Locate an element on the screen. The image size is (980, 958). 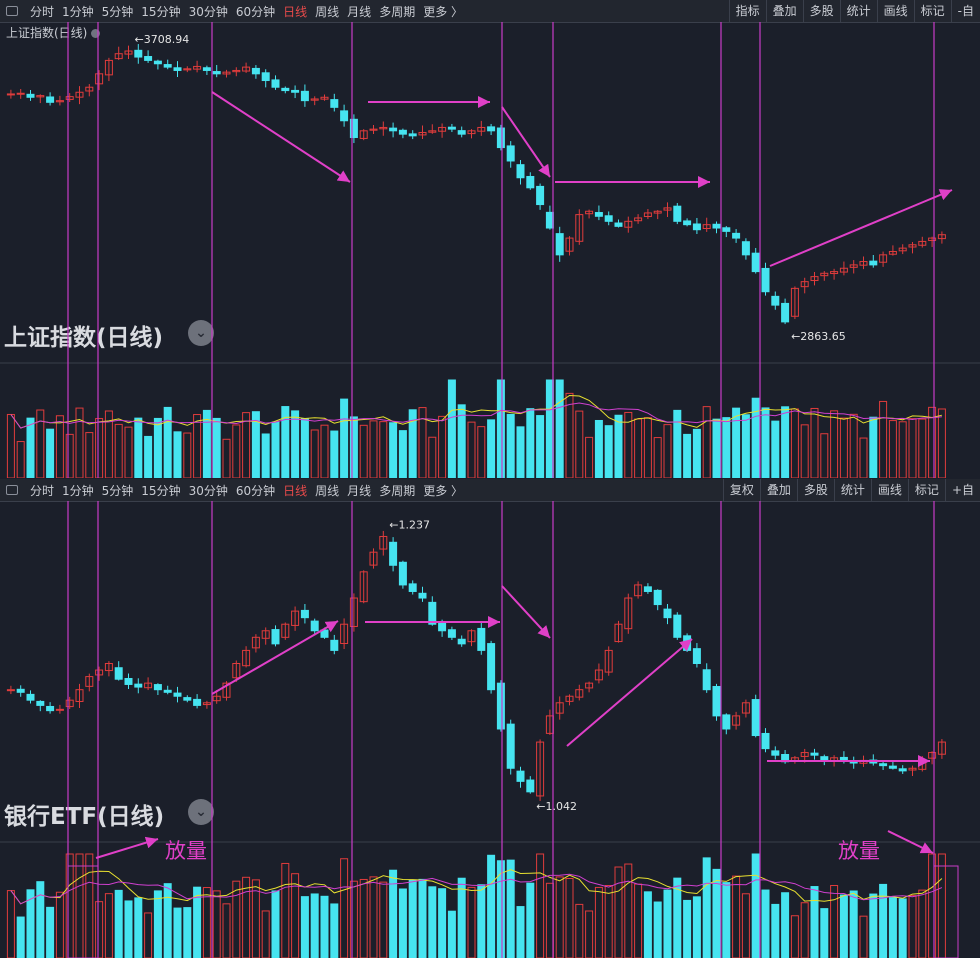
top-tool-button-0: 指标 is located at coordinates (747, 11).